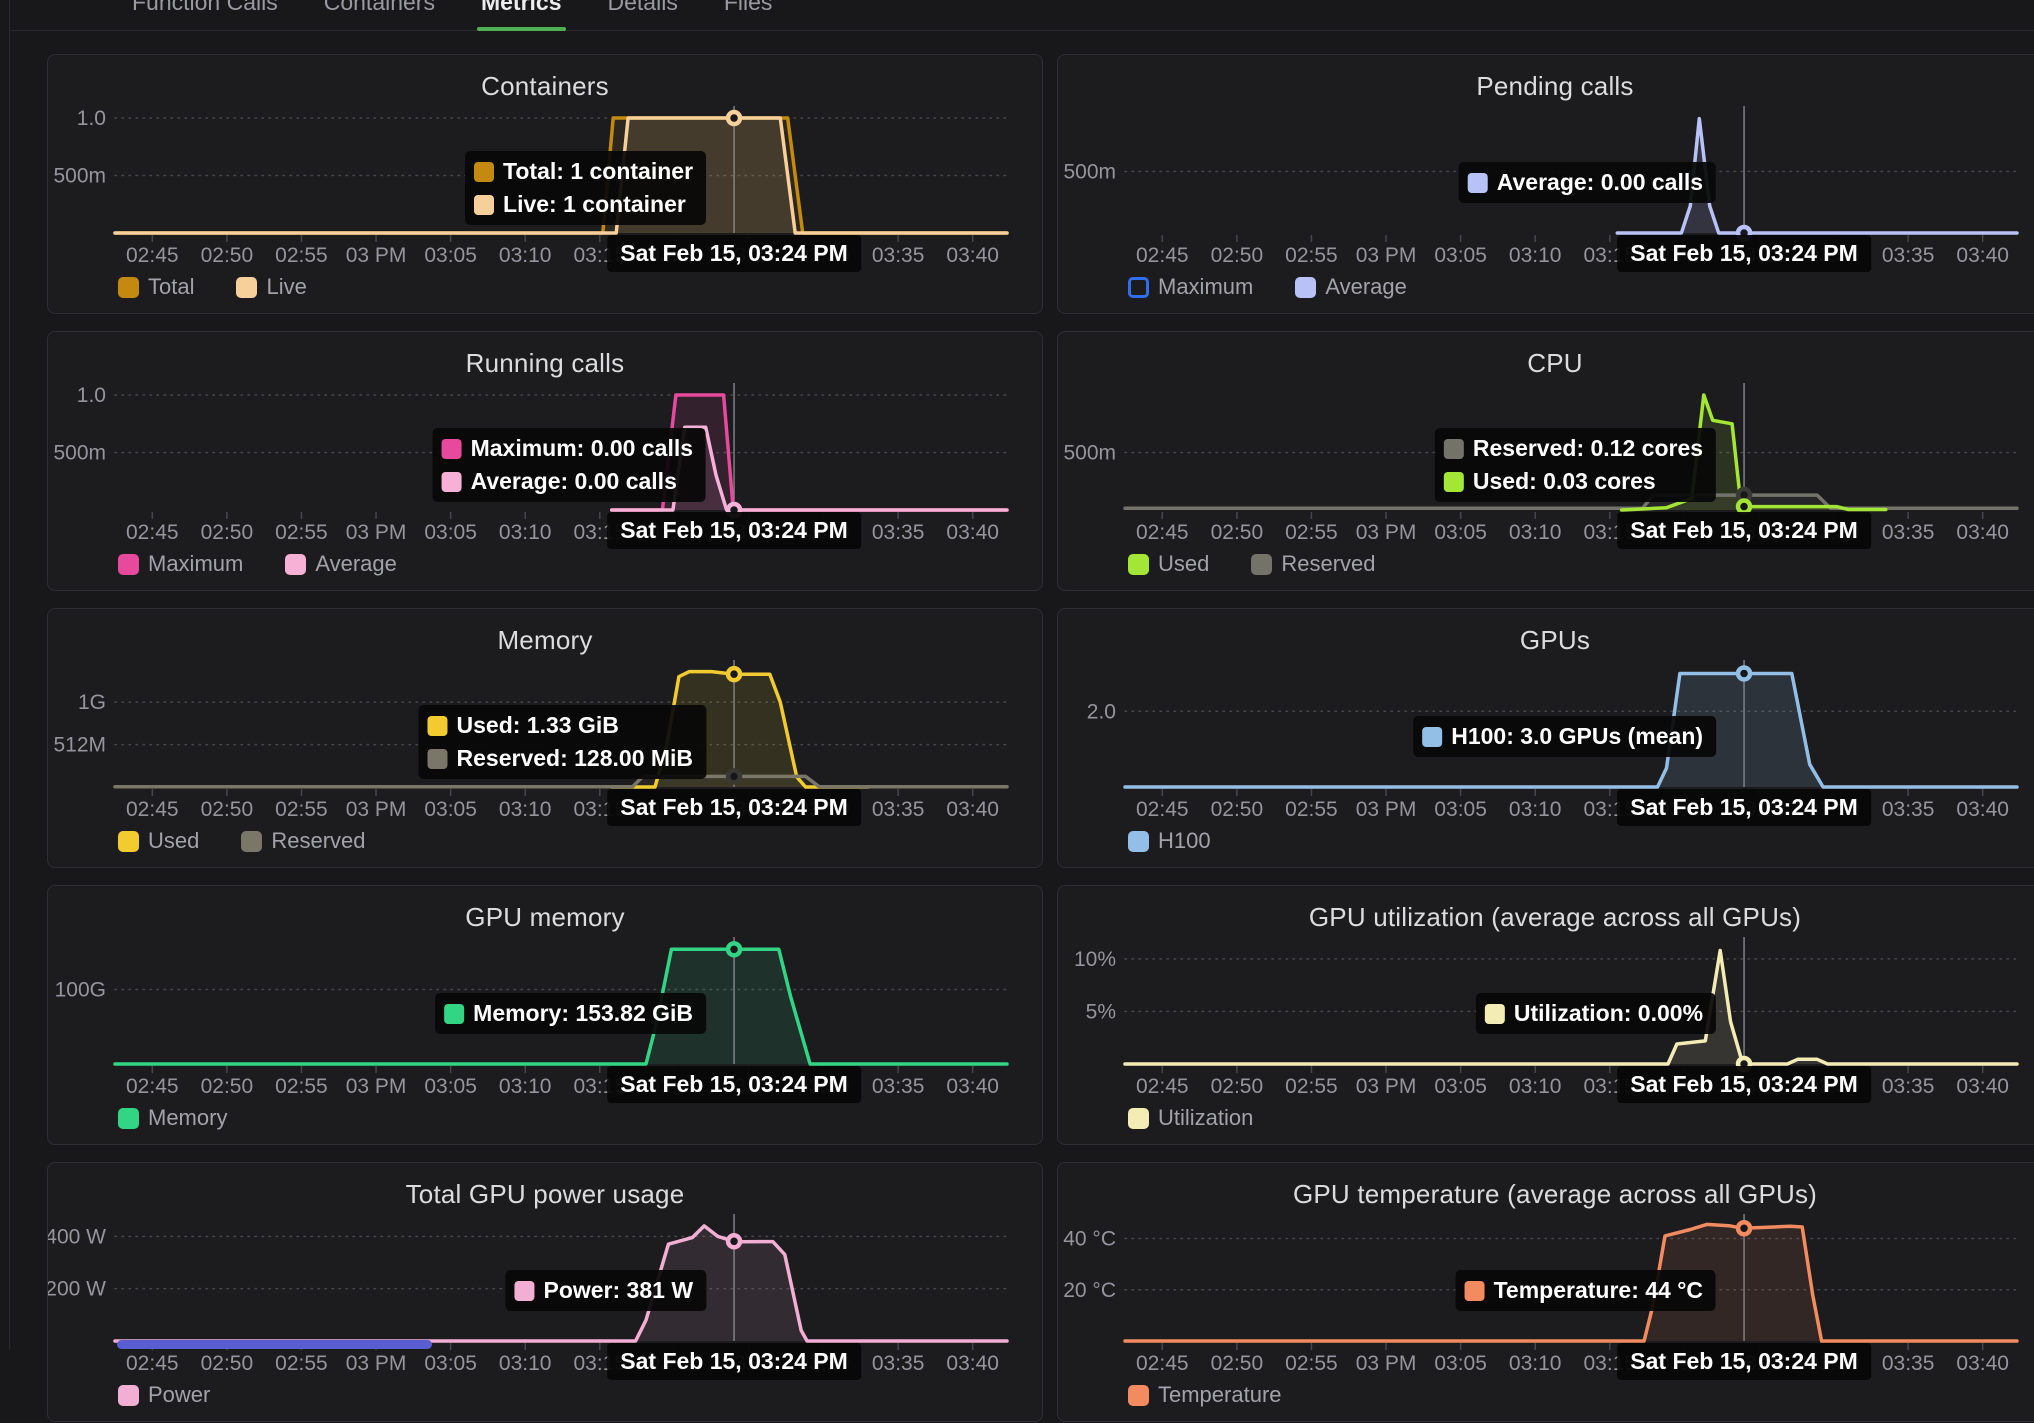 The image size is (2034, 1423). Describe the element at coordinates (561, 781) in the screenshot. I see `memory-series-line-reserved` at that location.